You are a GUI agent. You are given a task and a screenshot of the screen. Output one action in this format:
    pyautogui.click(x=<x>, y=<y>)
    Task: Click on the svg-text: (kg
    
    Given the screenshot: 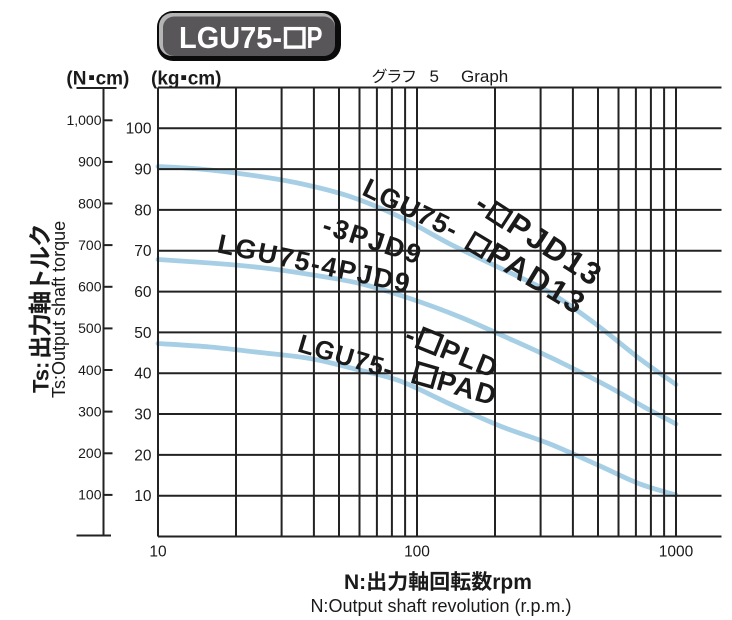 What is the action you would take?
    pyautogui.click(x=165, y=79)
    